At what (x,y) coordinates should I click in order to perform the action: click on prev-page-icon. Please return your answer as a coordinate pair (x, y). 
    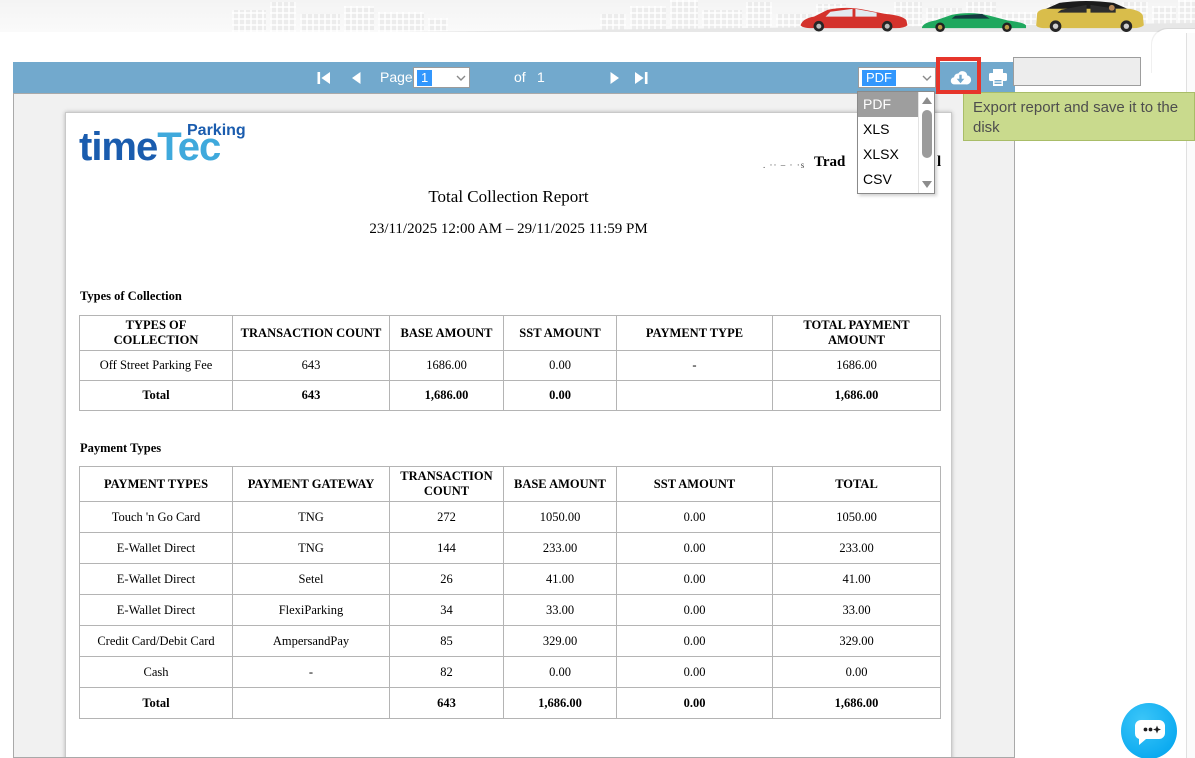
    Looking at the image, I should click on (356, 77).